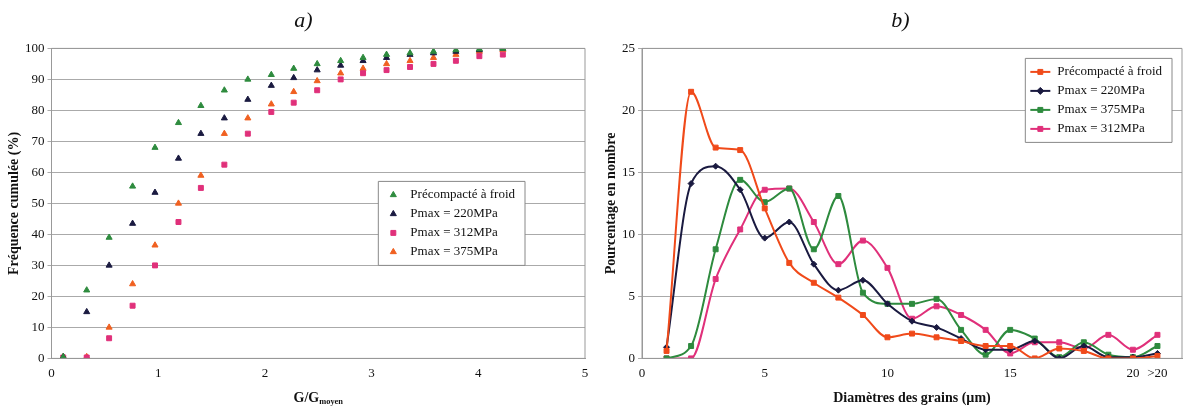  I want to click on x-tick-label: 2, so click(265, 372).